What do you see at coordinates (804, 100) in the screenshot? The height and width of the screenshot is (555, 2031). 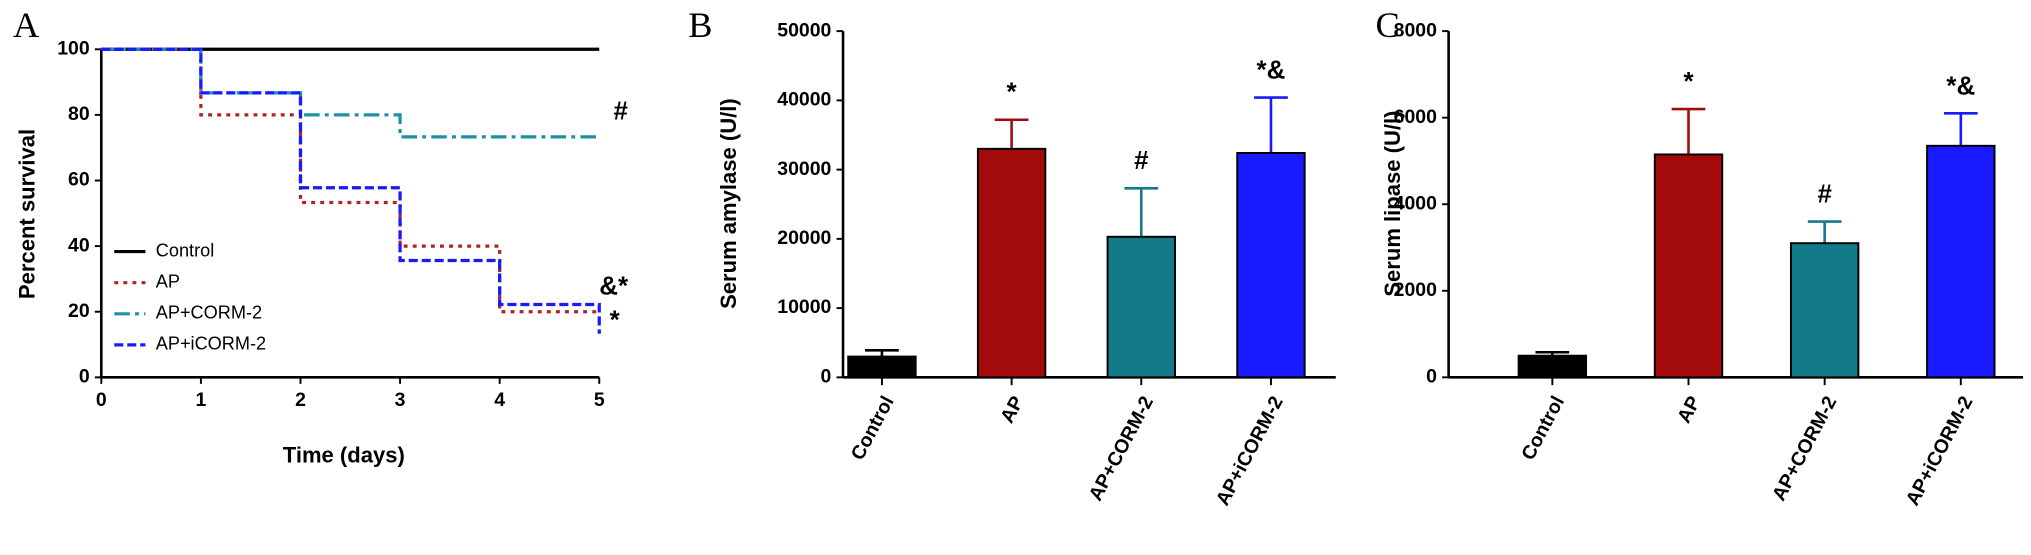 I see `y-tick-label: 40000` at bounding box center [804, 100].